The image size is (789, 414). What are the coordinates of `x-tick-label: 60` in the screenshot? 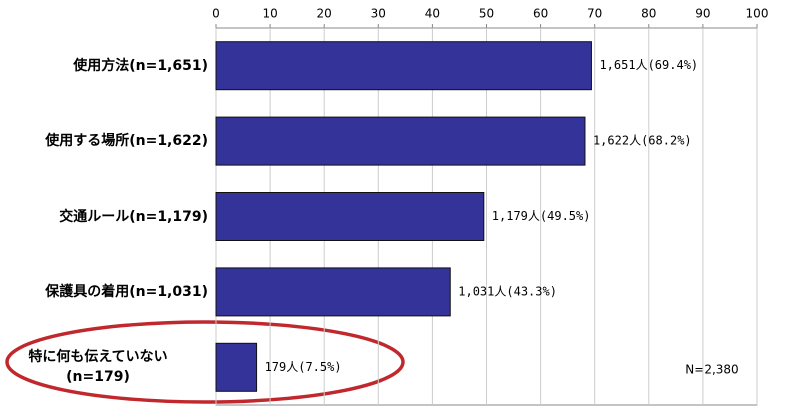 It's located at (540, 14).